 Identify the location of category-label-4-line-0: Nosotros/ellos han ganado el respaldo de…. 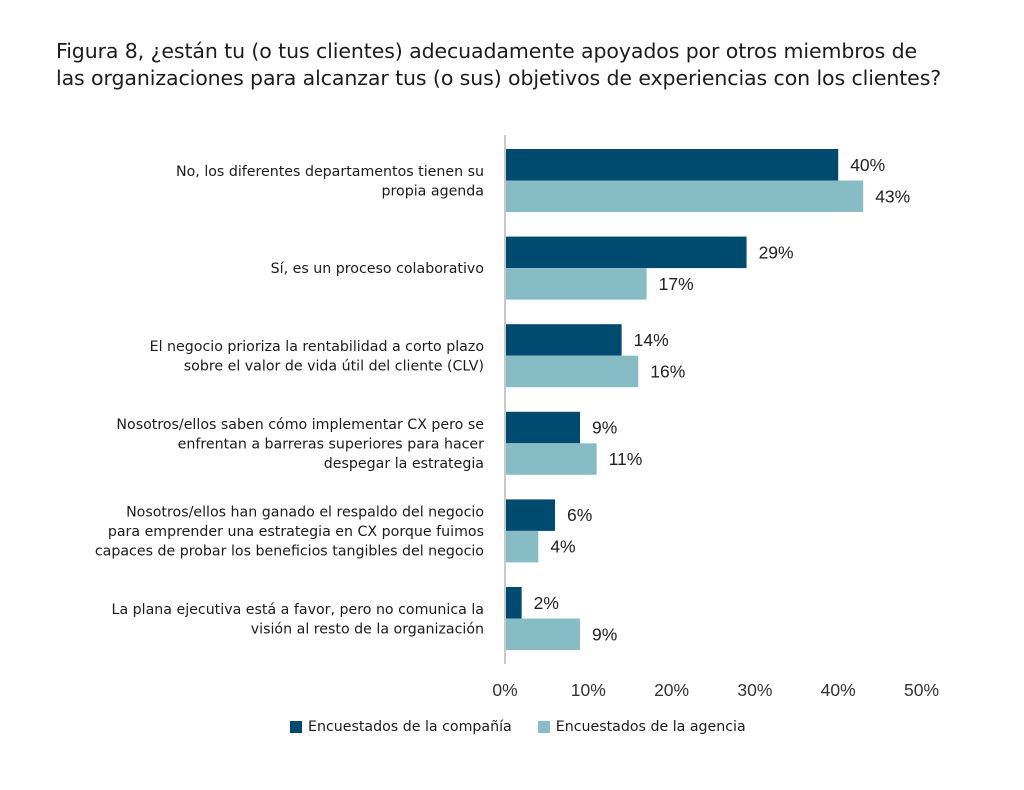
(305, 512).